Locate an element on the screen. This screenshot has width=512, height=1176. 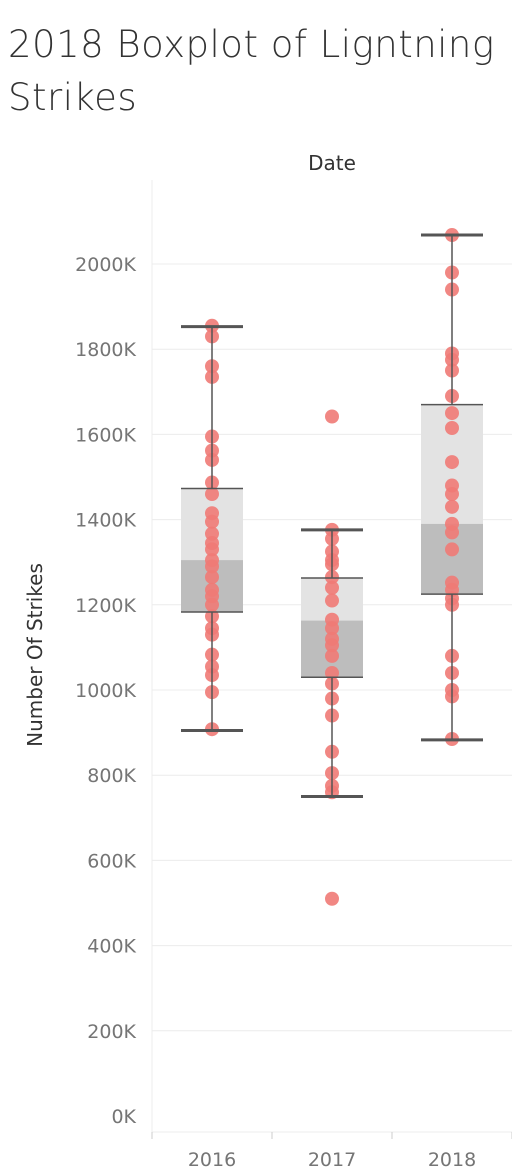
x-category-label-2016: 2016 is located at coordinates (212, 1160).